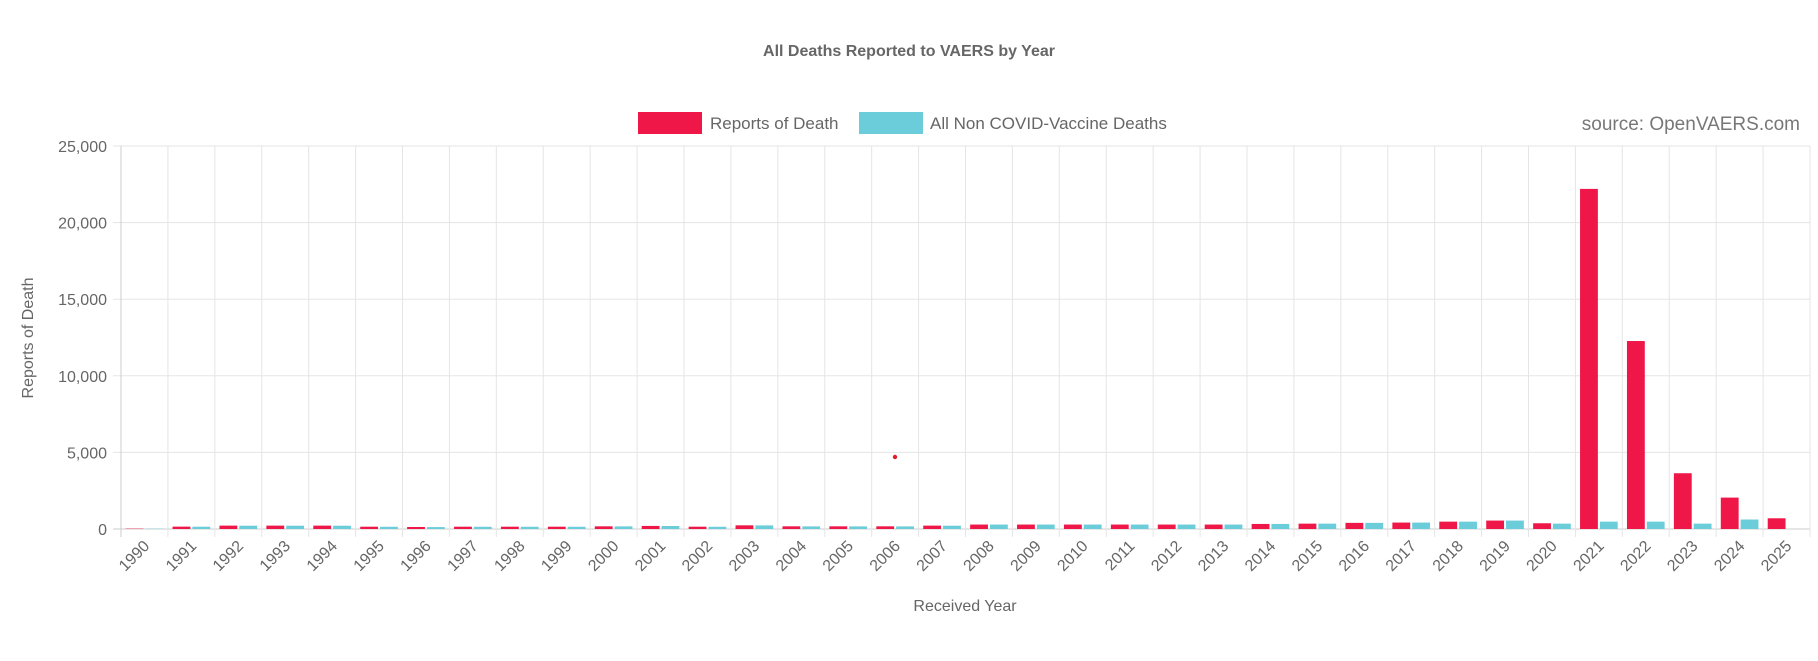 Image resolution: width=1818 pixels, height=661 pixels. What do you see at coordinates (1776, 523) in the screenshot?
I see `bar-reports-of-death-2025` at bounding box center [1776, 523].